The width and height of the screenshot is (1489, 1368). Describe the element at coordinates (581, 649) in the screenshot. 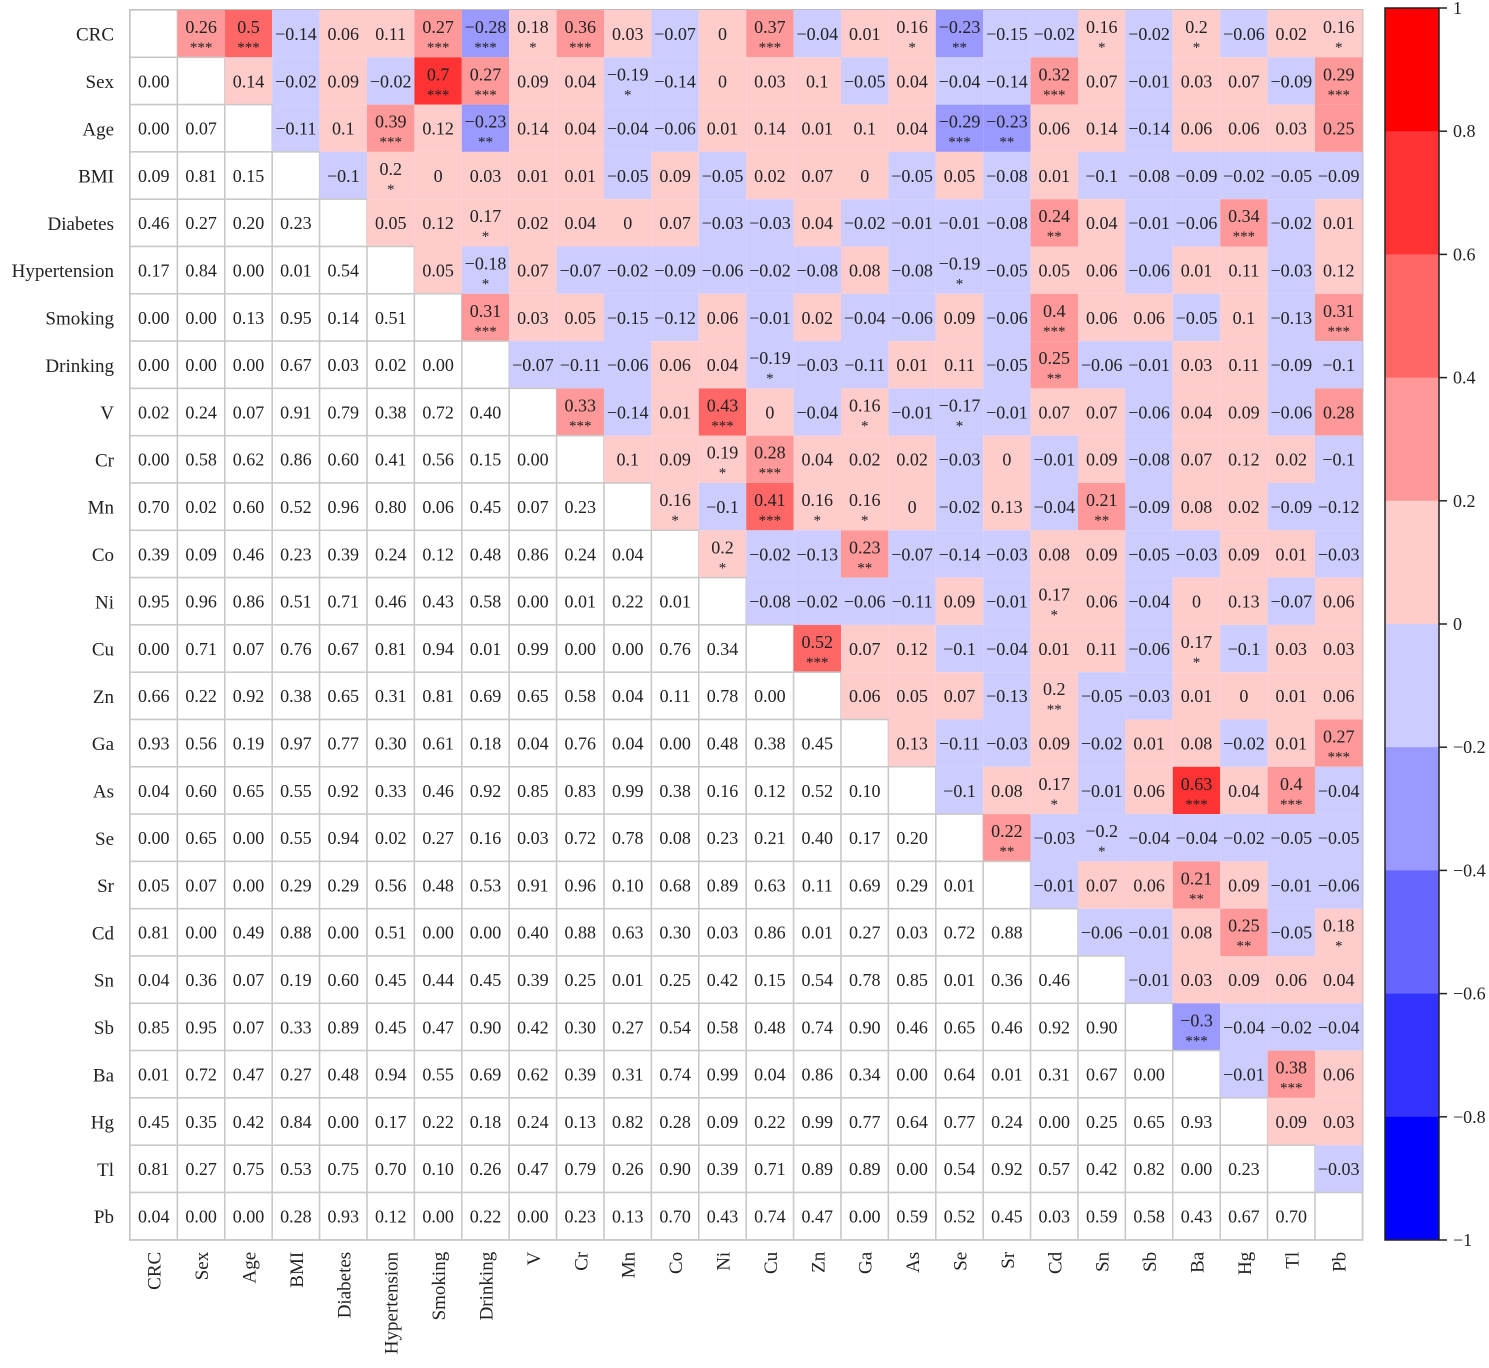

I see `pvalue-Cu-Cr: 0.00` at that location.